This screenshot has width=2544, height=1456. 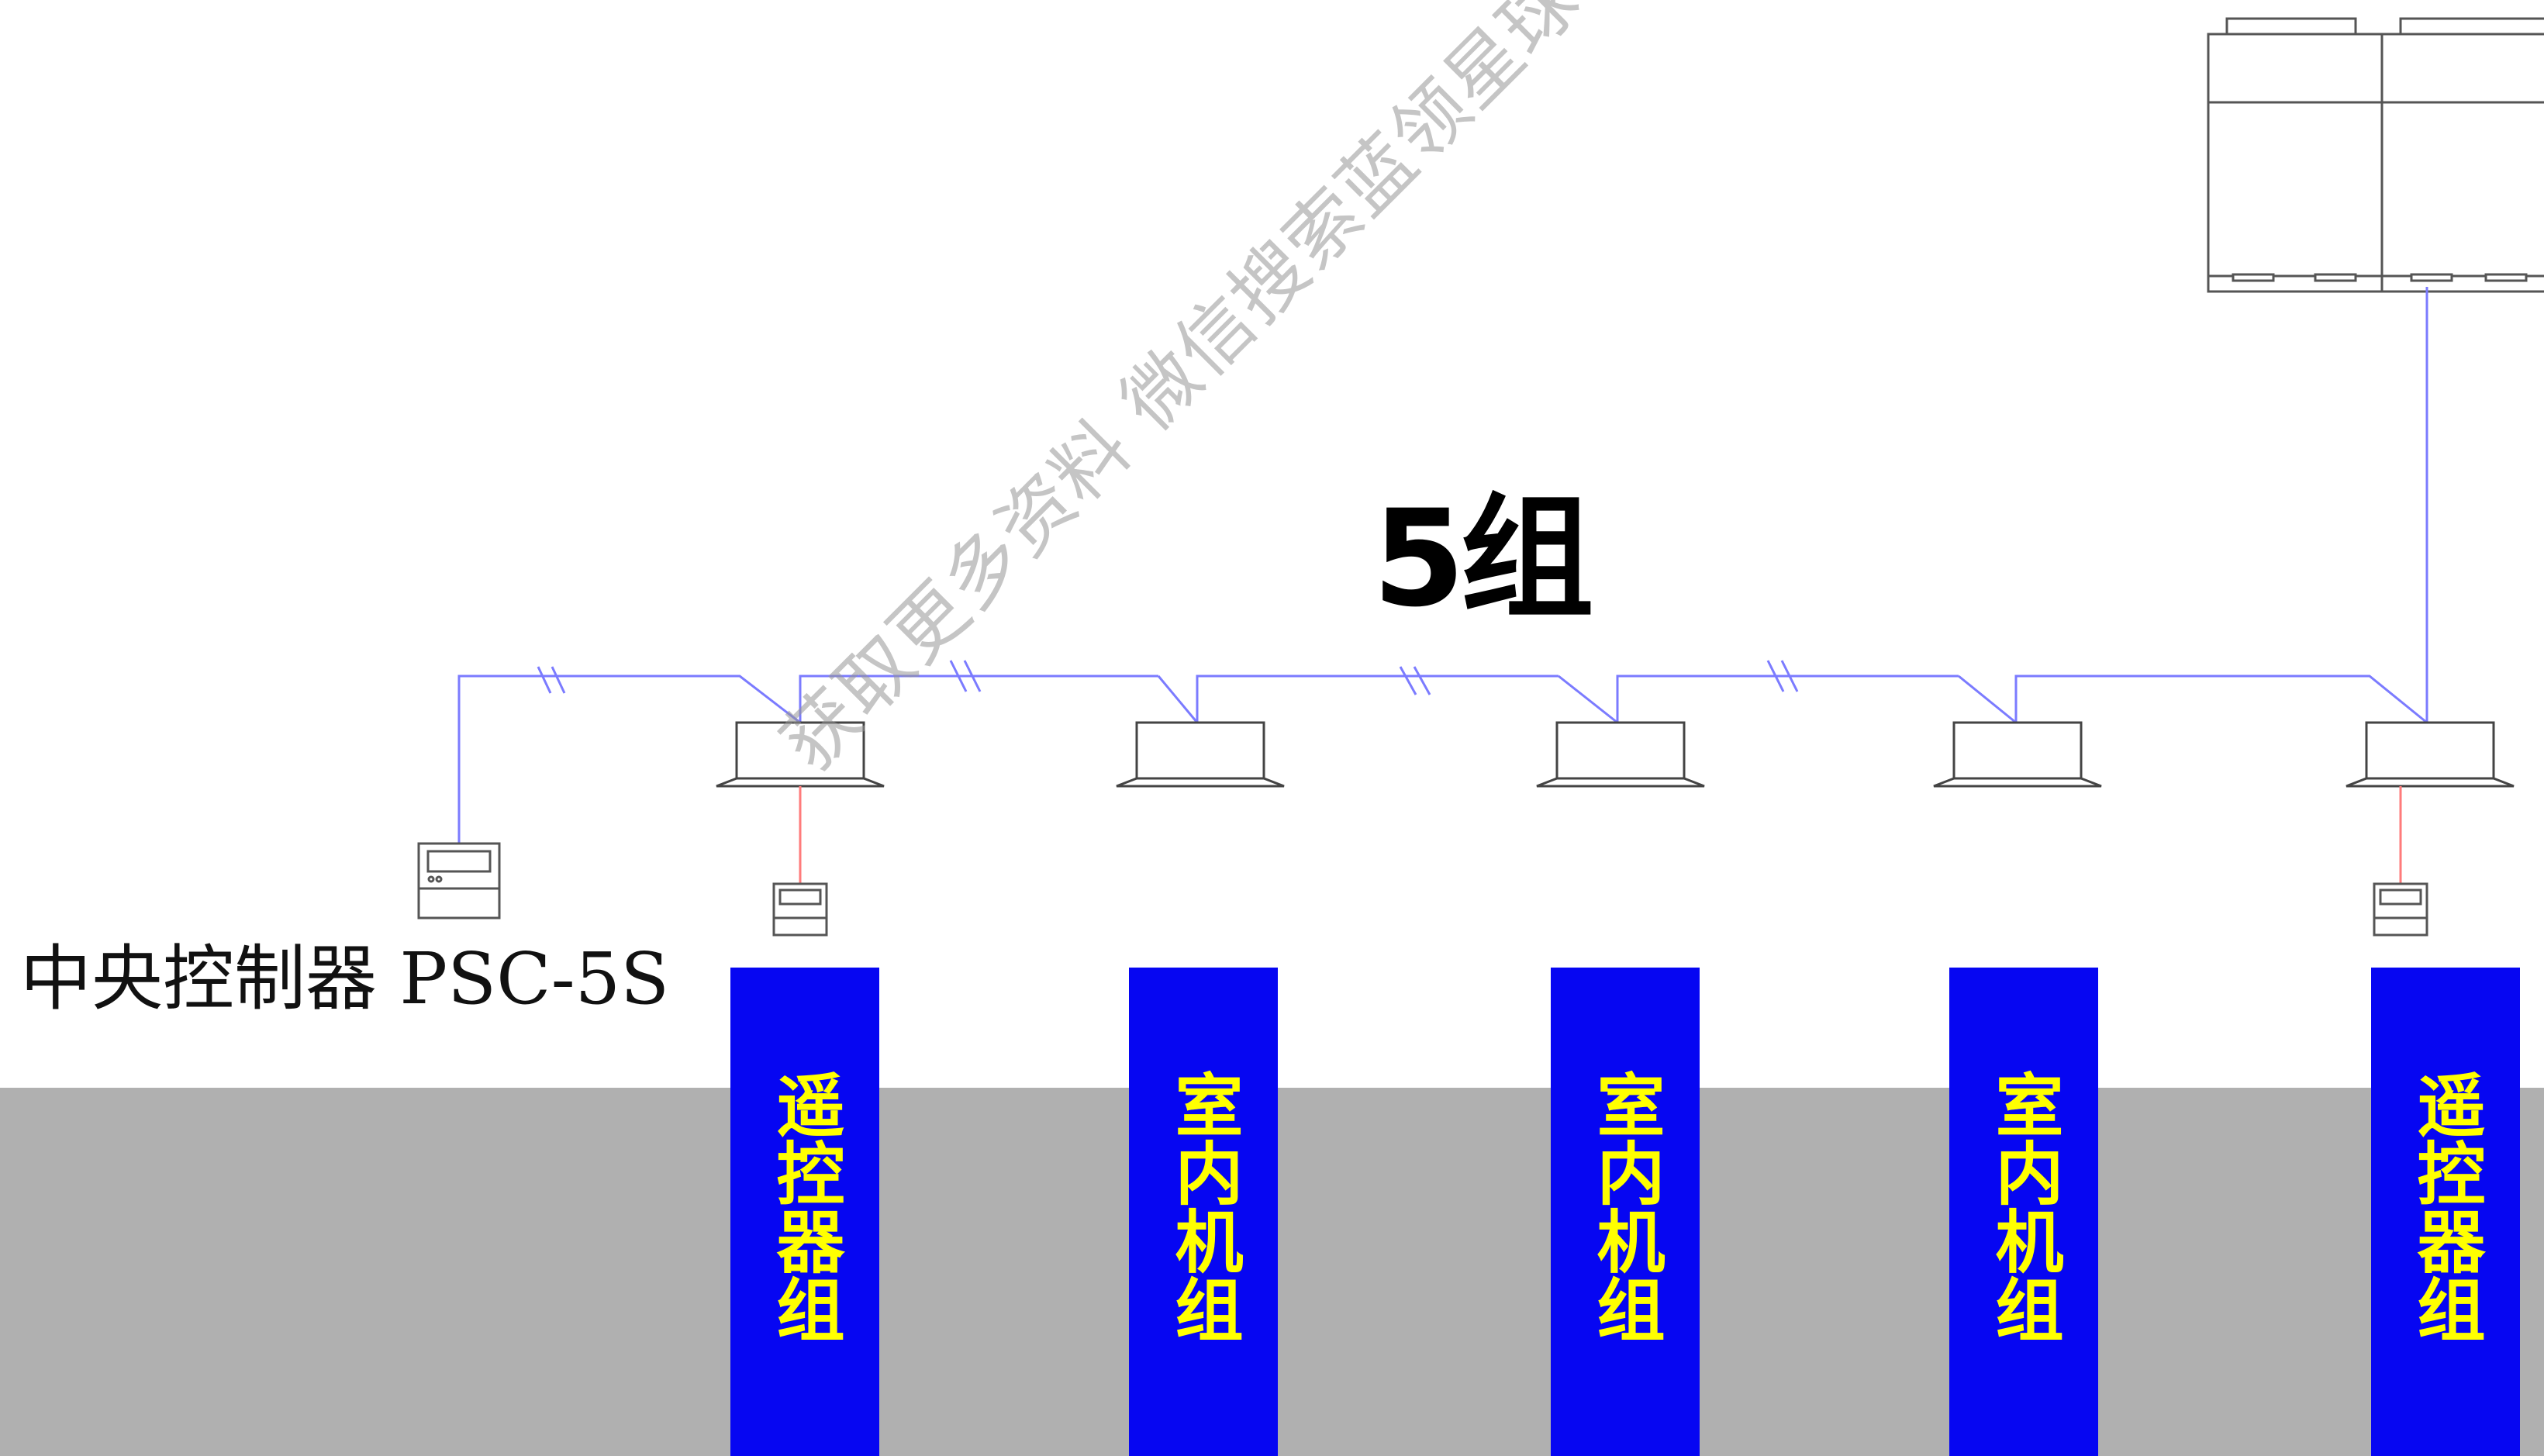 I want to click on remote-wires, so click(x=1600, y=835).